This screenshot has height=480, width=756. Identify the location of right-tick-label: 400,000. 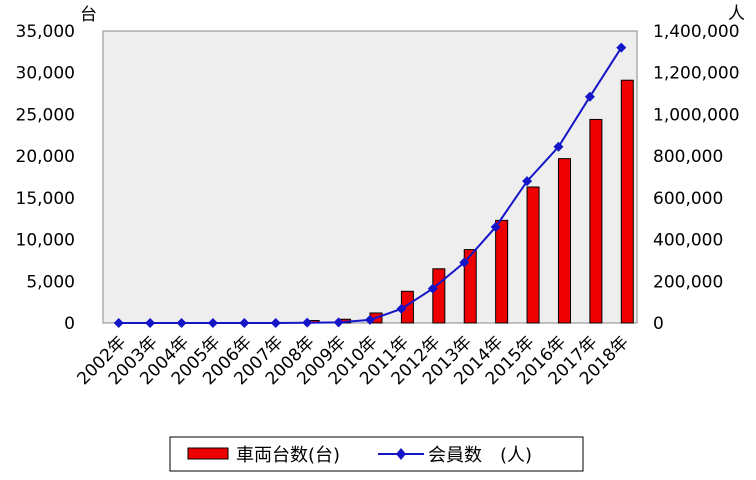
(688, 241).